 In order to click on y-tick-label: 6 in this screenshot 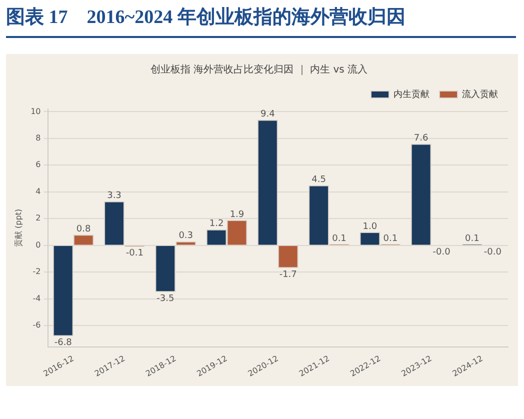, I will do `click(38, 165)`.